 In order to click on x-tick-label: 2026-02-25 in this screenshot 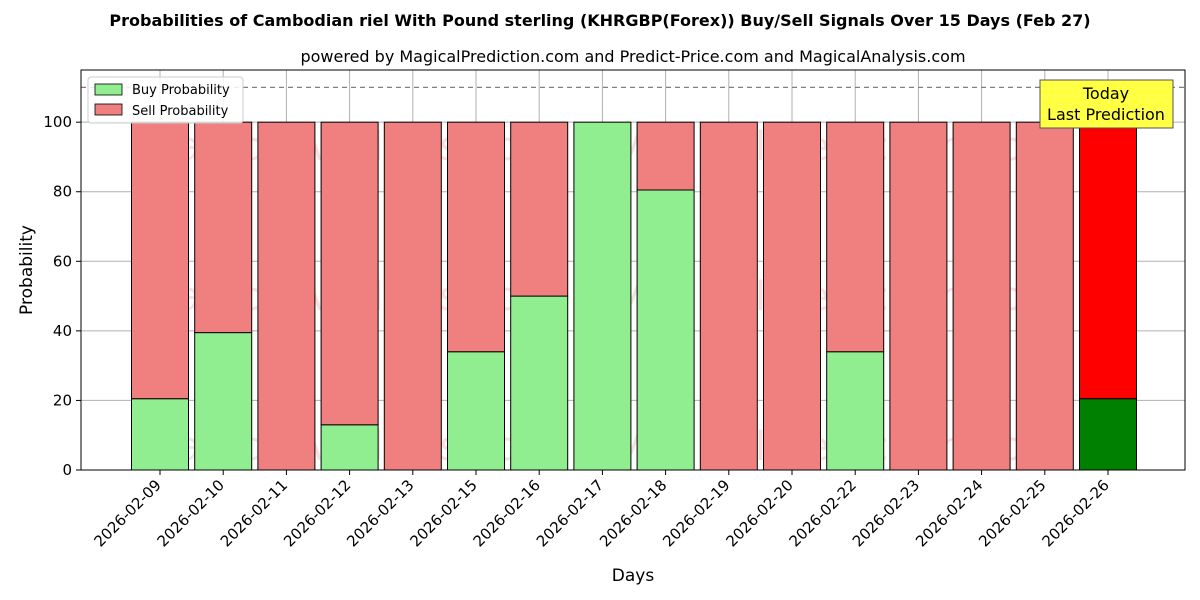, I will do `click(1012, 513)`.